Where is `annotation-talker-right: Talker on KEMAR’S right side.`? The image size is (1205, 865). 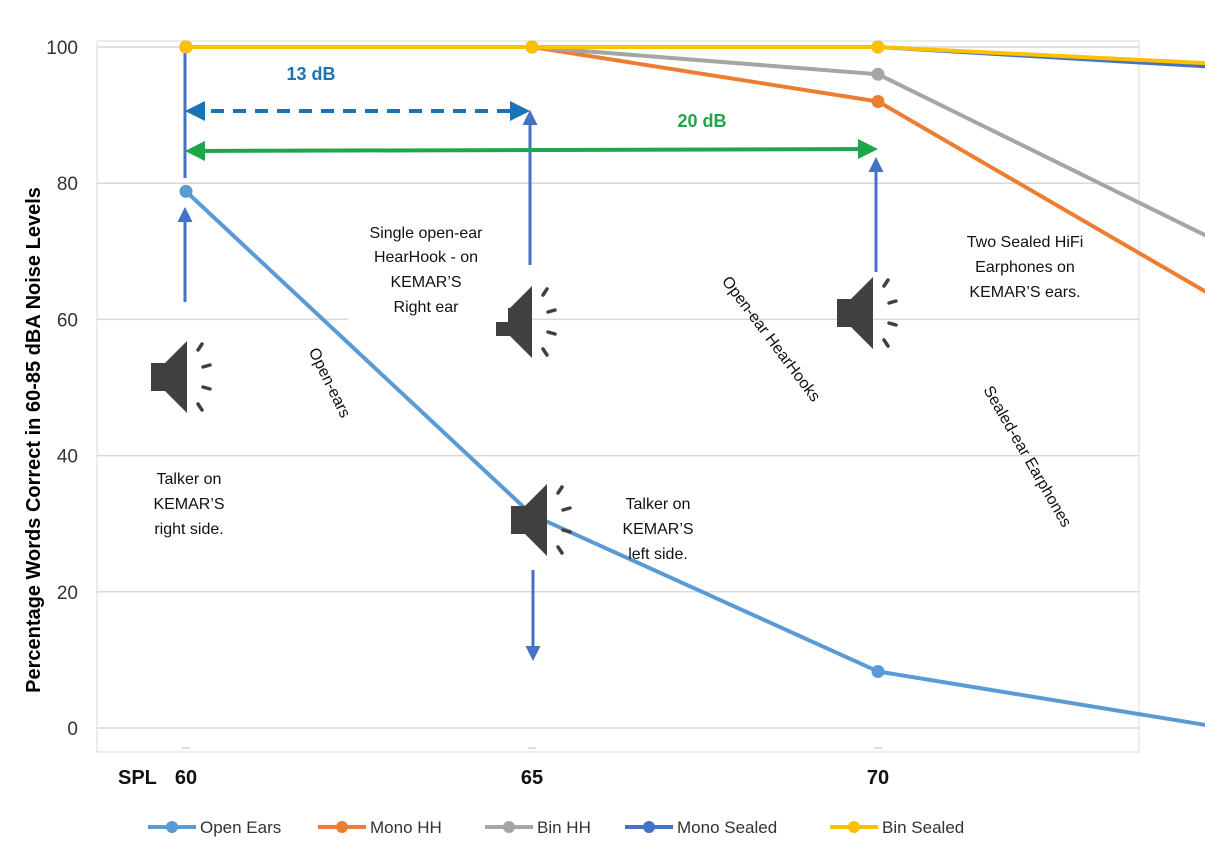
annotation-talker-right: Talker on KEMAR’S right side. is located at coordinates (188, 504).